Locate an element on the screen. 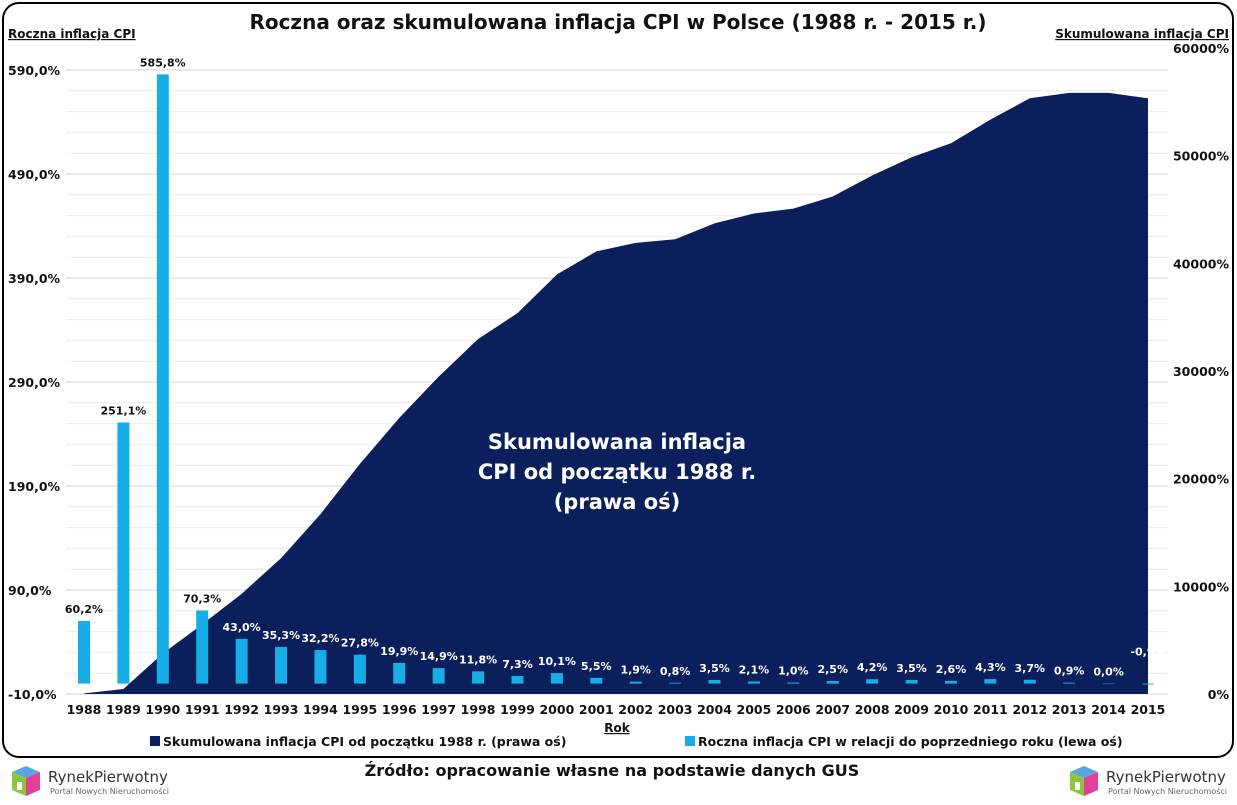 This screenshot has height=805, width=1237. x-tick-label: 1996 is located at coordinates (399, 709).